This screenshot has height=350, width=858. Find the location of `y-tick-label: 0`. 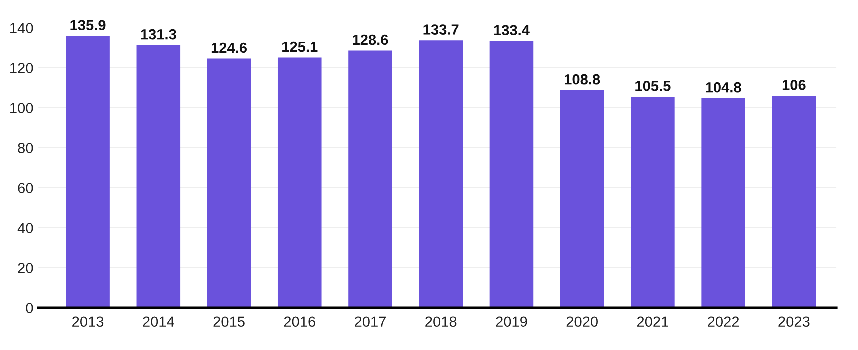

y-tick-label: 0 is located at coordinates (30, 308).